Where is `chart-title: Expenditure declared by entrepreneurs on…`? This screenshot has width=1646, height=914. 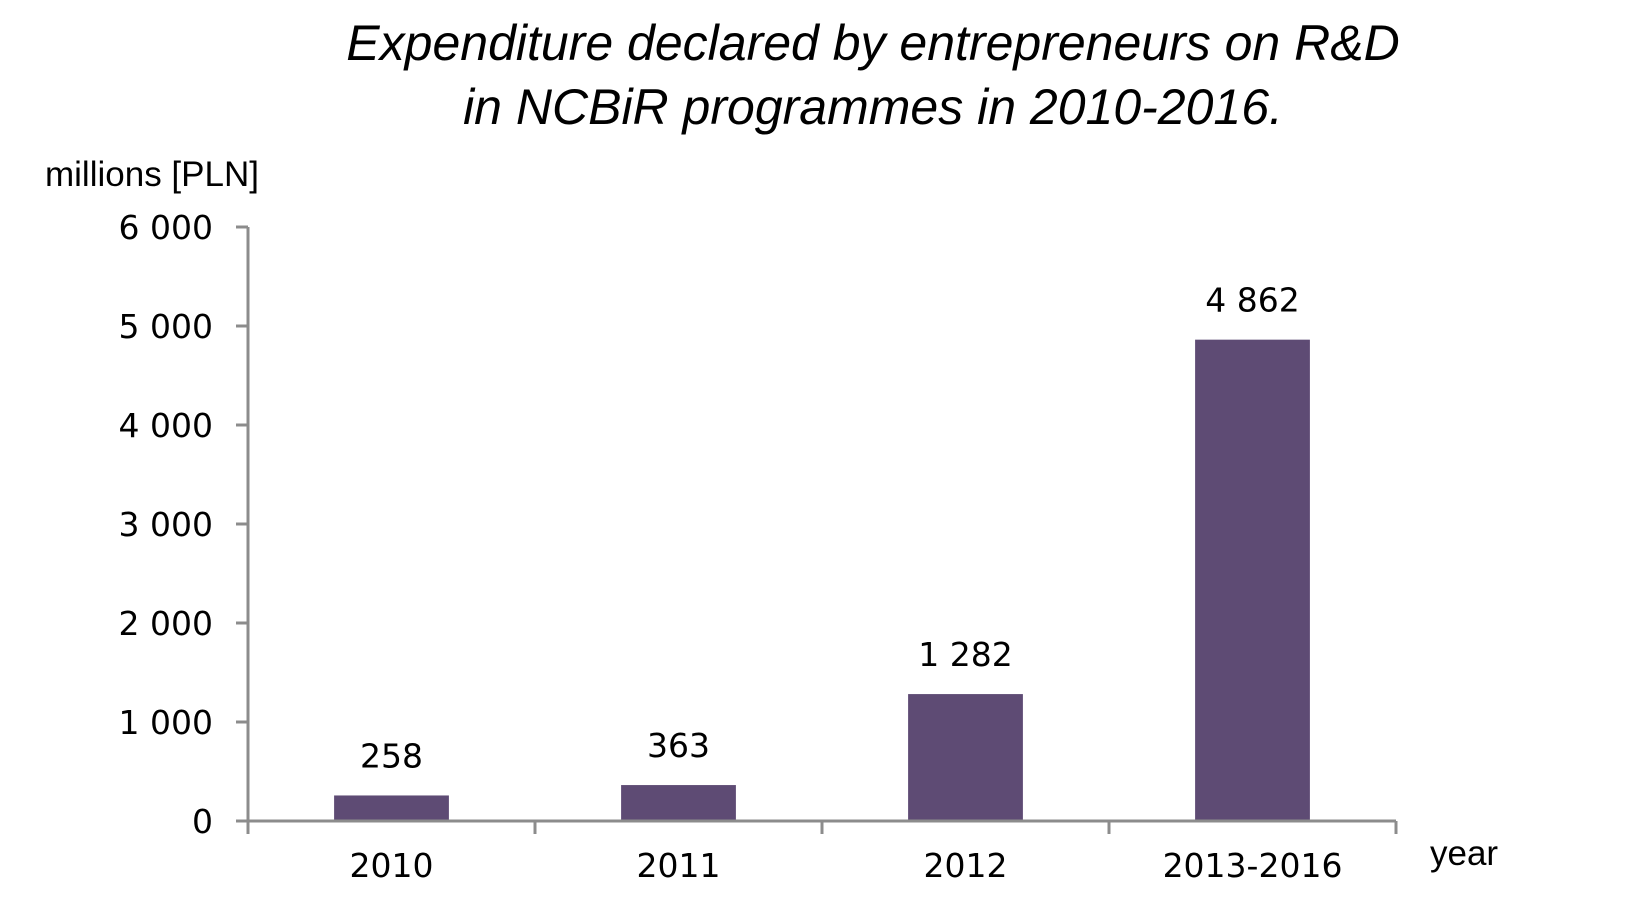
chart-title: Expenditure declared by entrepreneurs on… is located at coordinates (872, 75).